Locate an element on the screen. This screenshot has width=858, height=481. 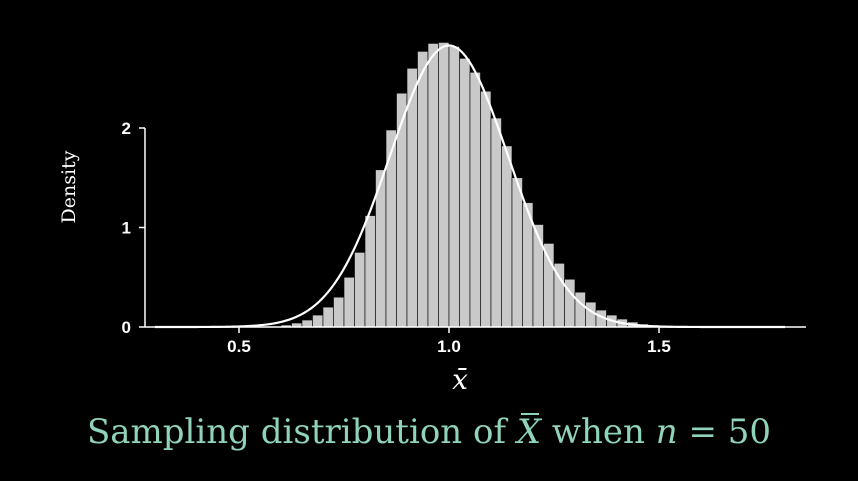
chart-caption: Sampling distribution of X when n = 50 is located at coordinates (429, 432).